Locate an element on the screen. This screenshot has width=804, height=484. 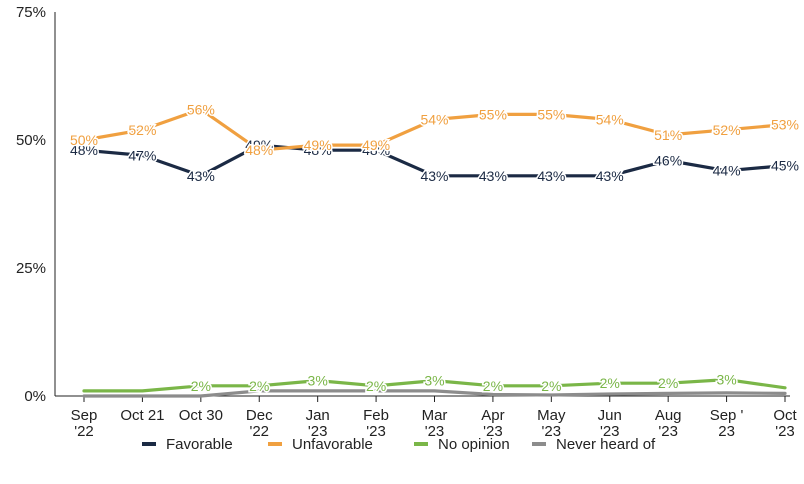
legend-label: Favorable is located at coordinates (199, 444).